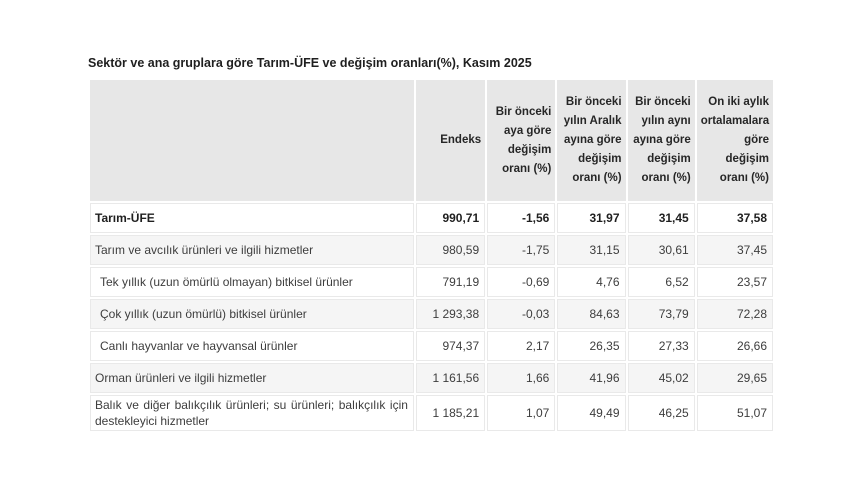 The width and height of the screenshot is (860, 504). I want to click on value-cell: -1,75, so click(521, 250).